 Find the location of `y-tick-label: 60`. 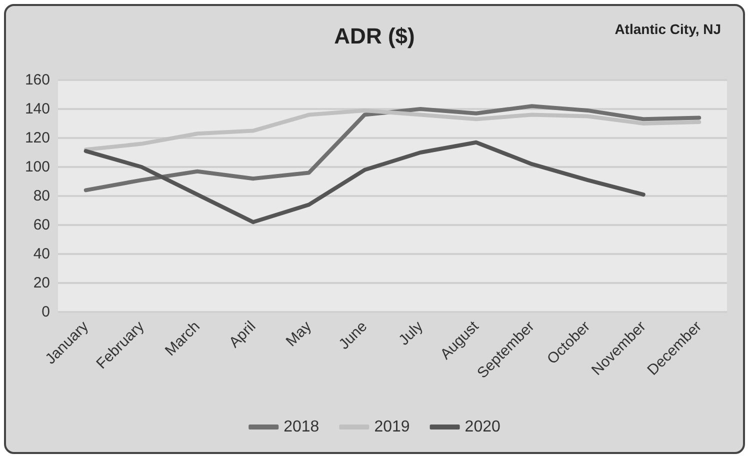

y-tick-label: 60 is located at coordinates (41, 225).